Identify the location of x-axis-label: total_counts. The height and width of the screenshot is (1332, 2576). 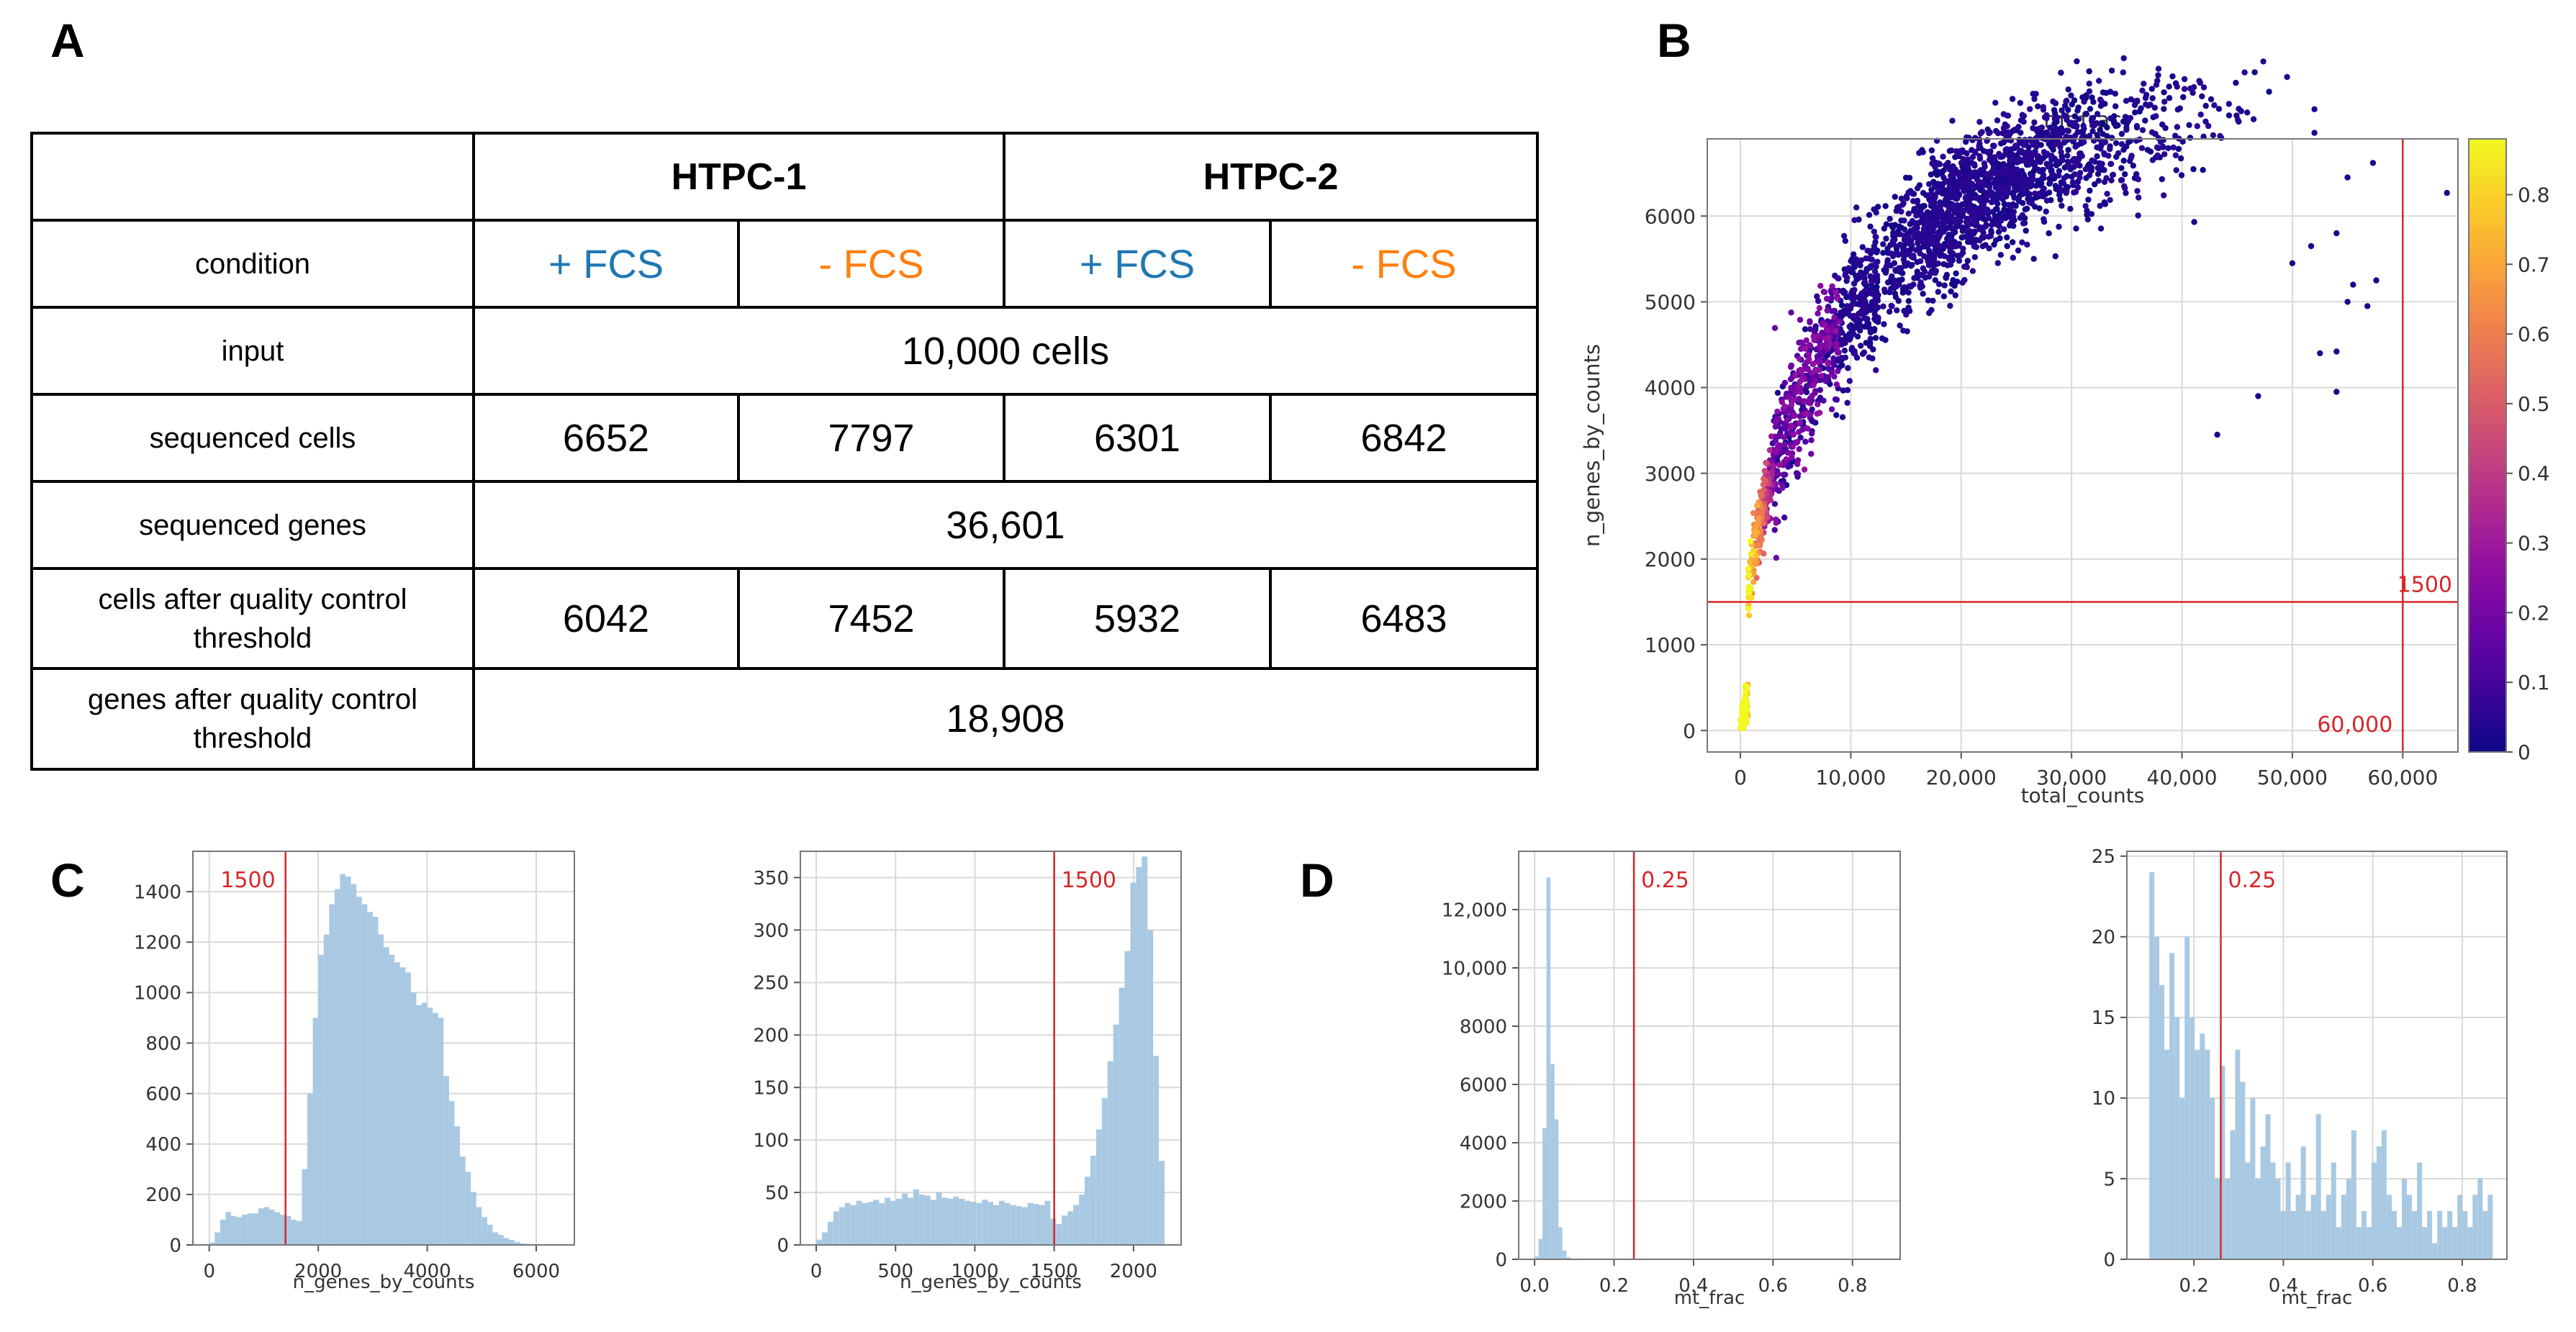
(2083, 795).